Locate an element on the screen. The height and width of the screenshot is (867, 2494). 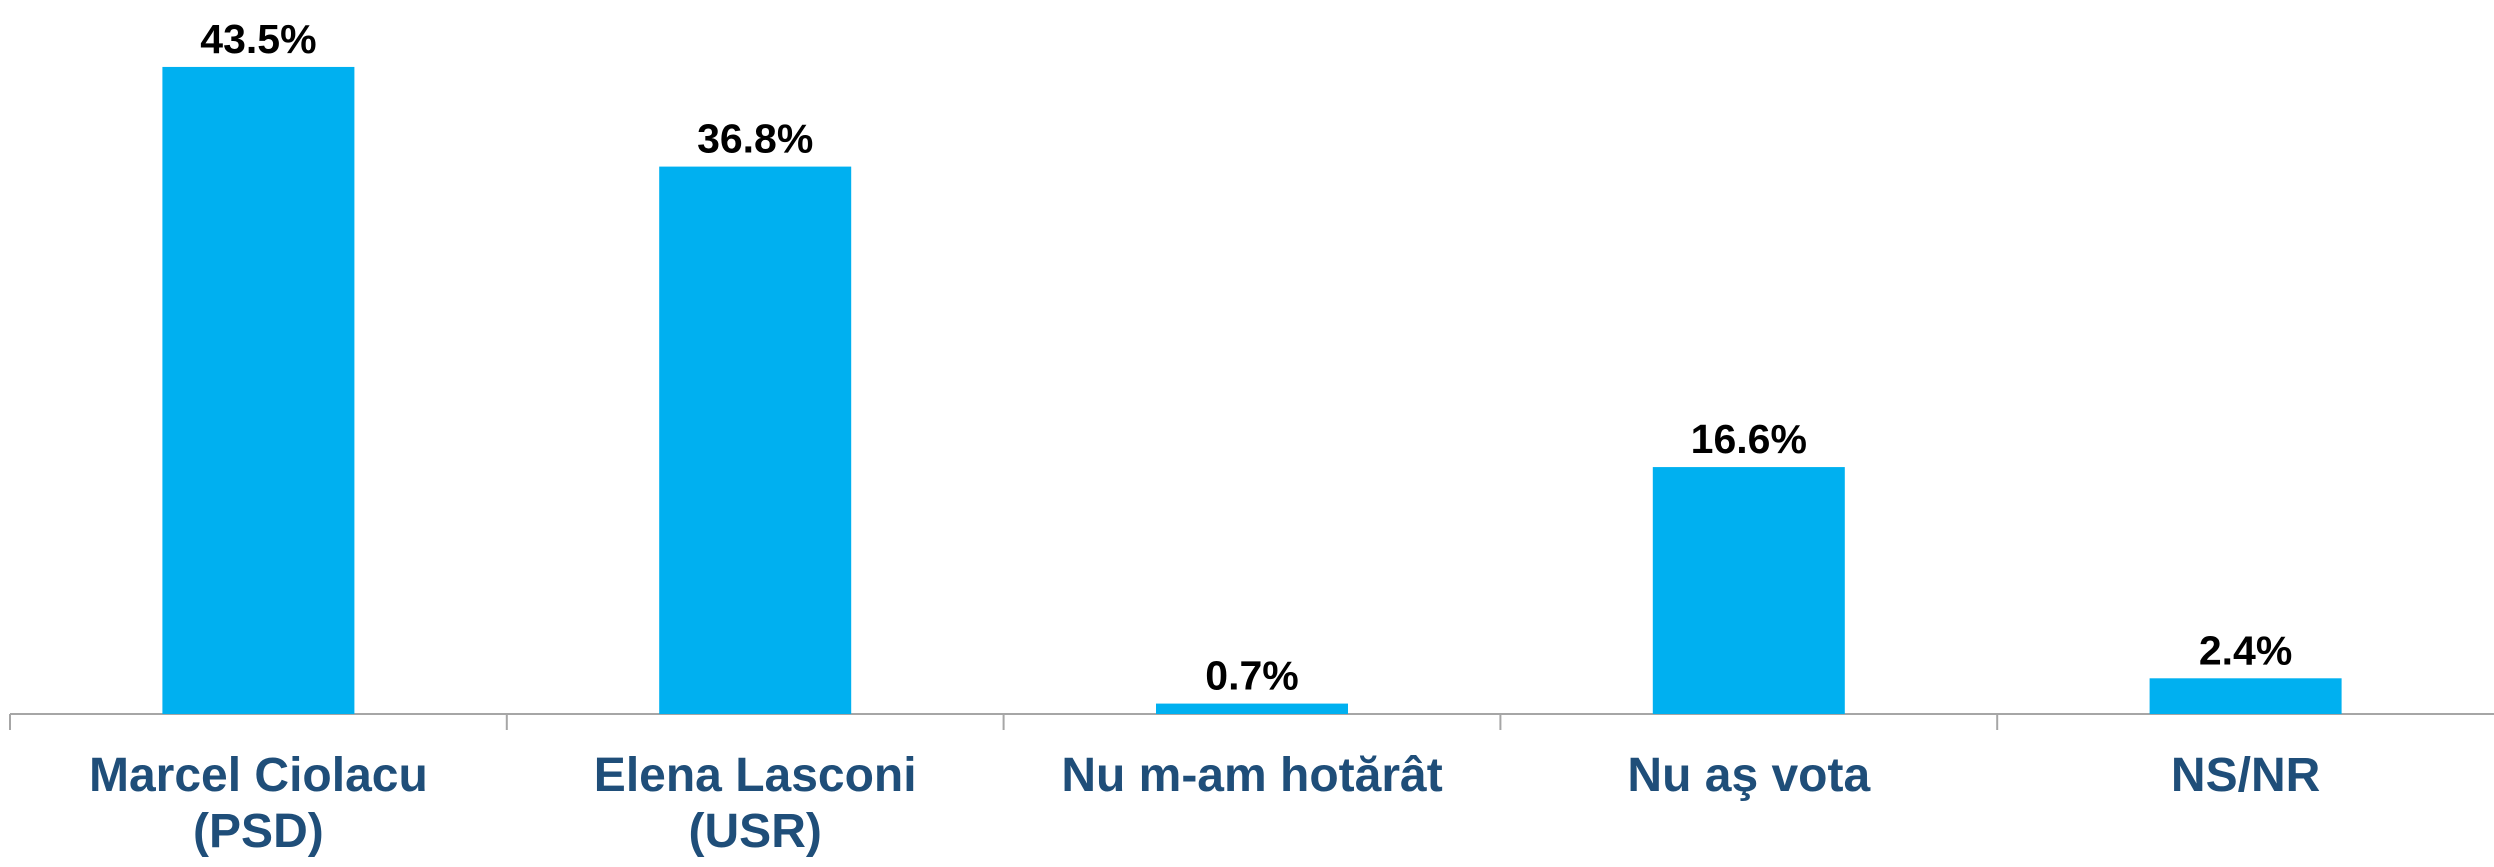
x-tick-label: Nu aş vota is located at coordinates (1749, 775).